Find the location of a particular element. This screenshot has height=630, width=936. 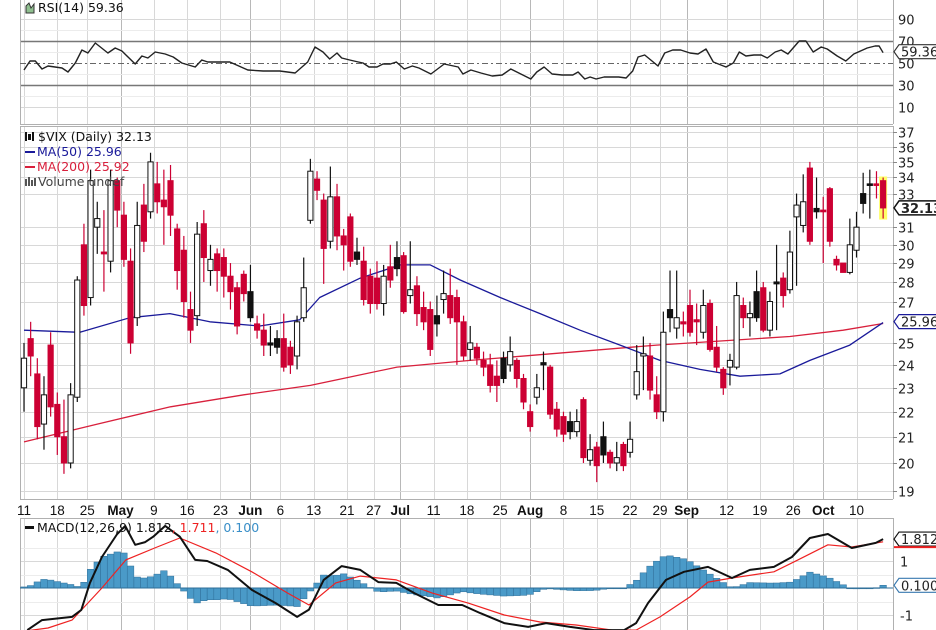

date-tick-label: 9 is located at coordinates (154, 510).